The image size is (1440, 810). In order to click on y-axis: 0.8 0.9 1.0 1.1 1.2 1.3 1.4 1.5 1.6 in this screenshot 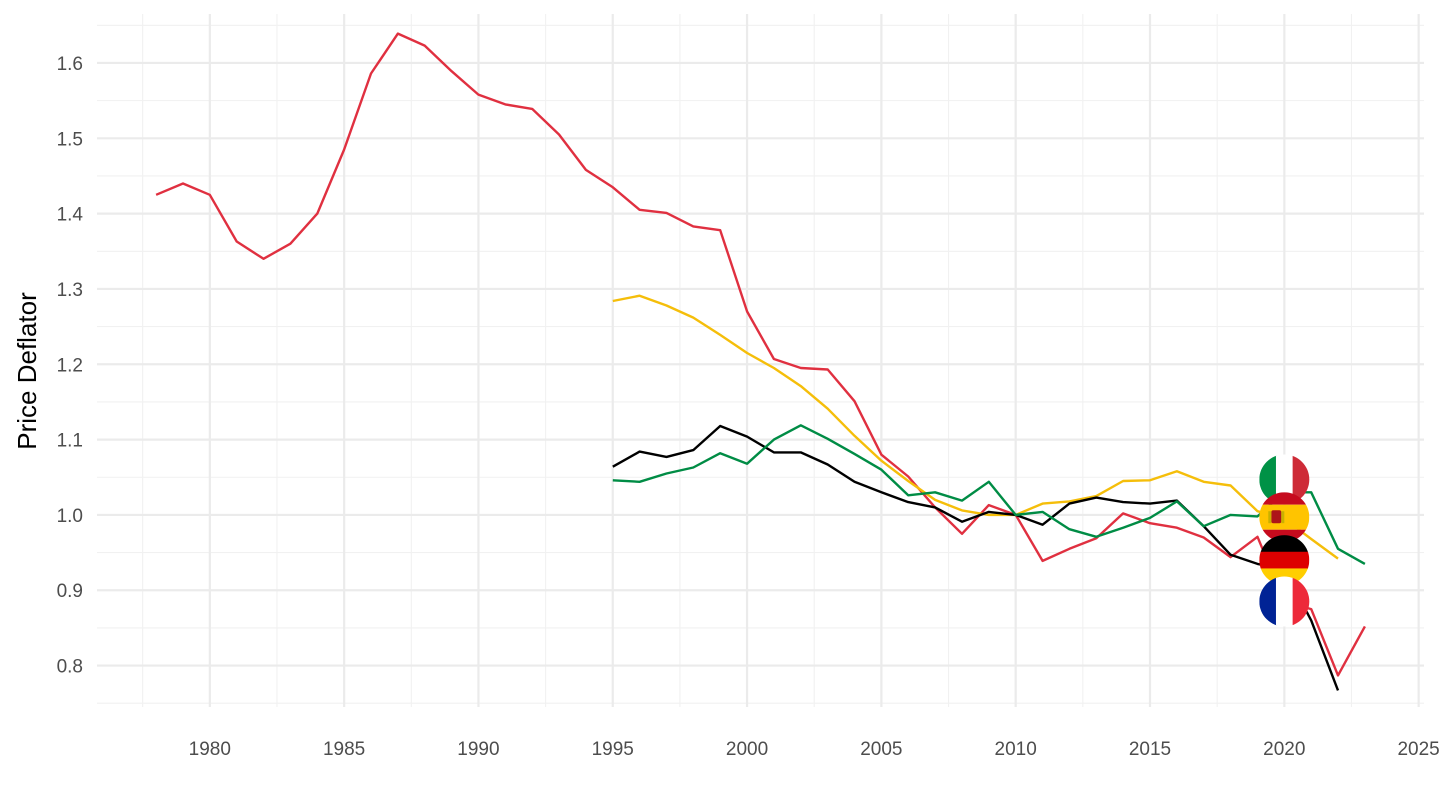, I will do `click(70, 366)`.